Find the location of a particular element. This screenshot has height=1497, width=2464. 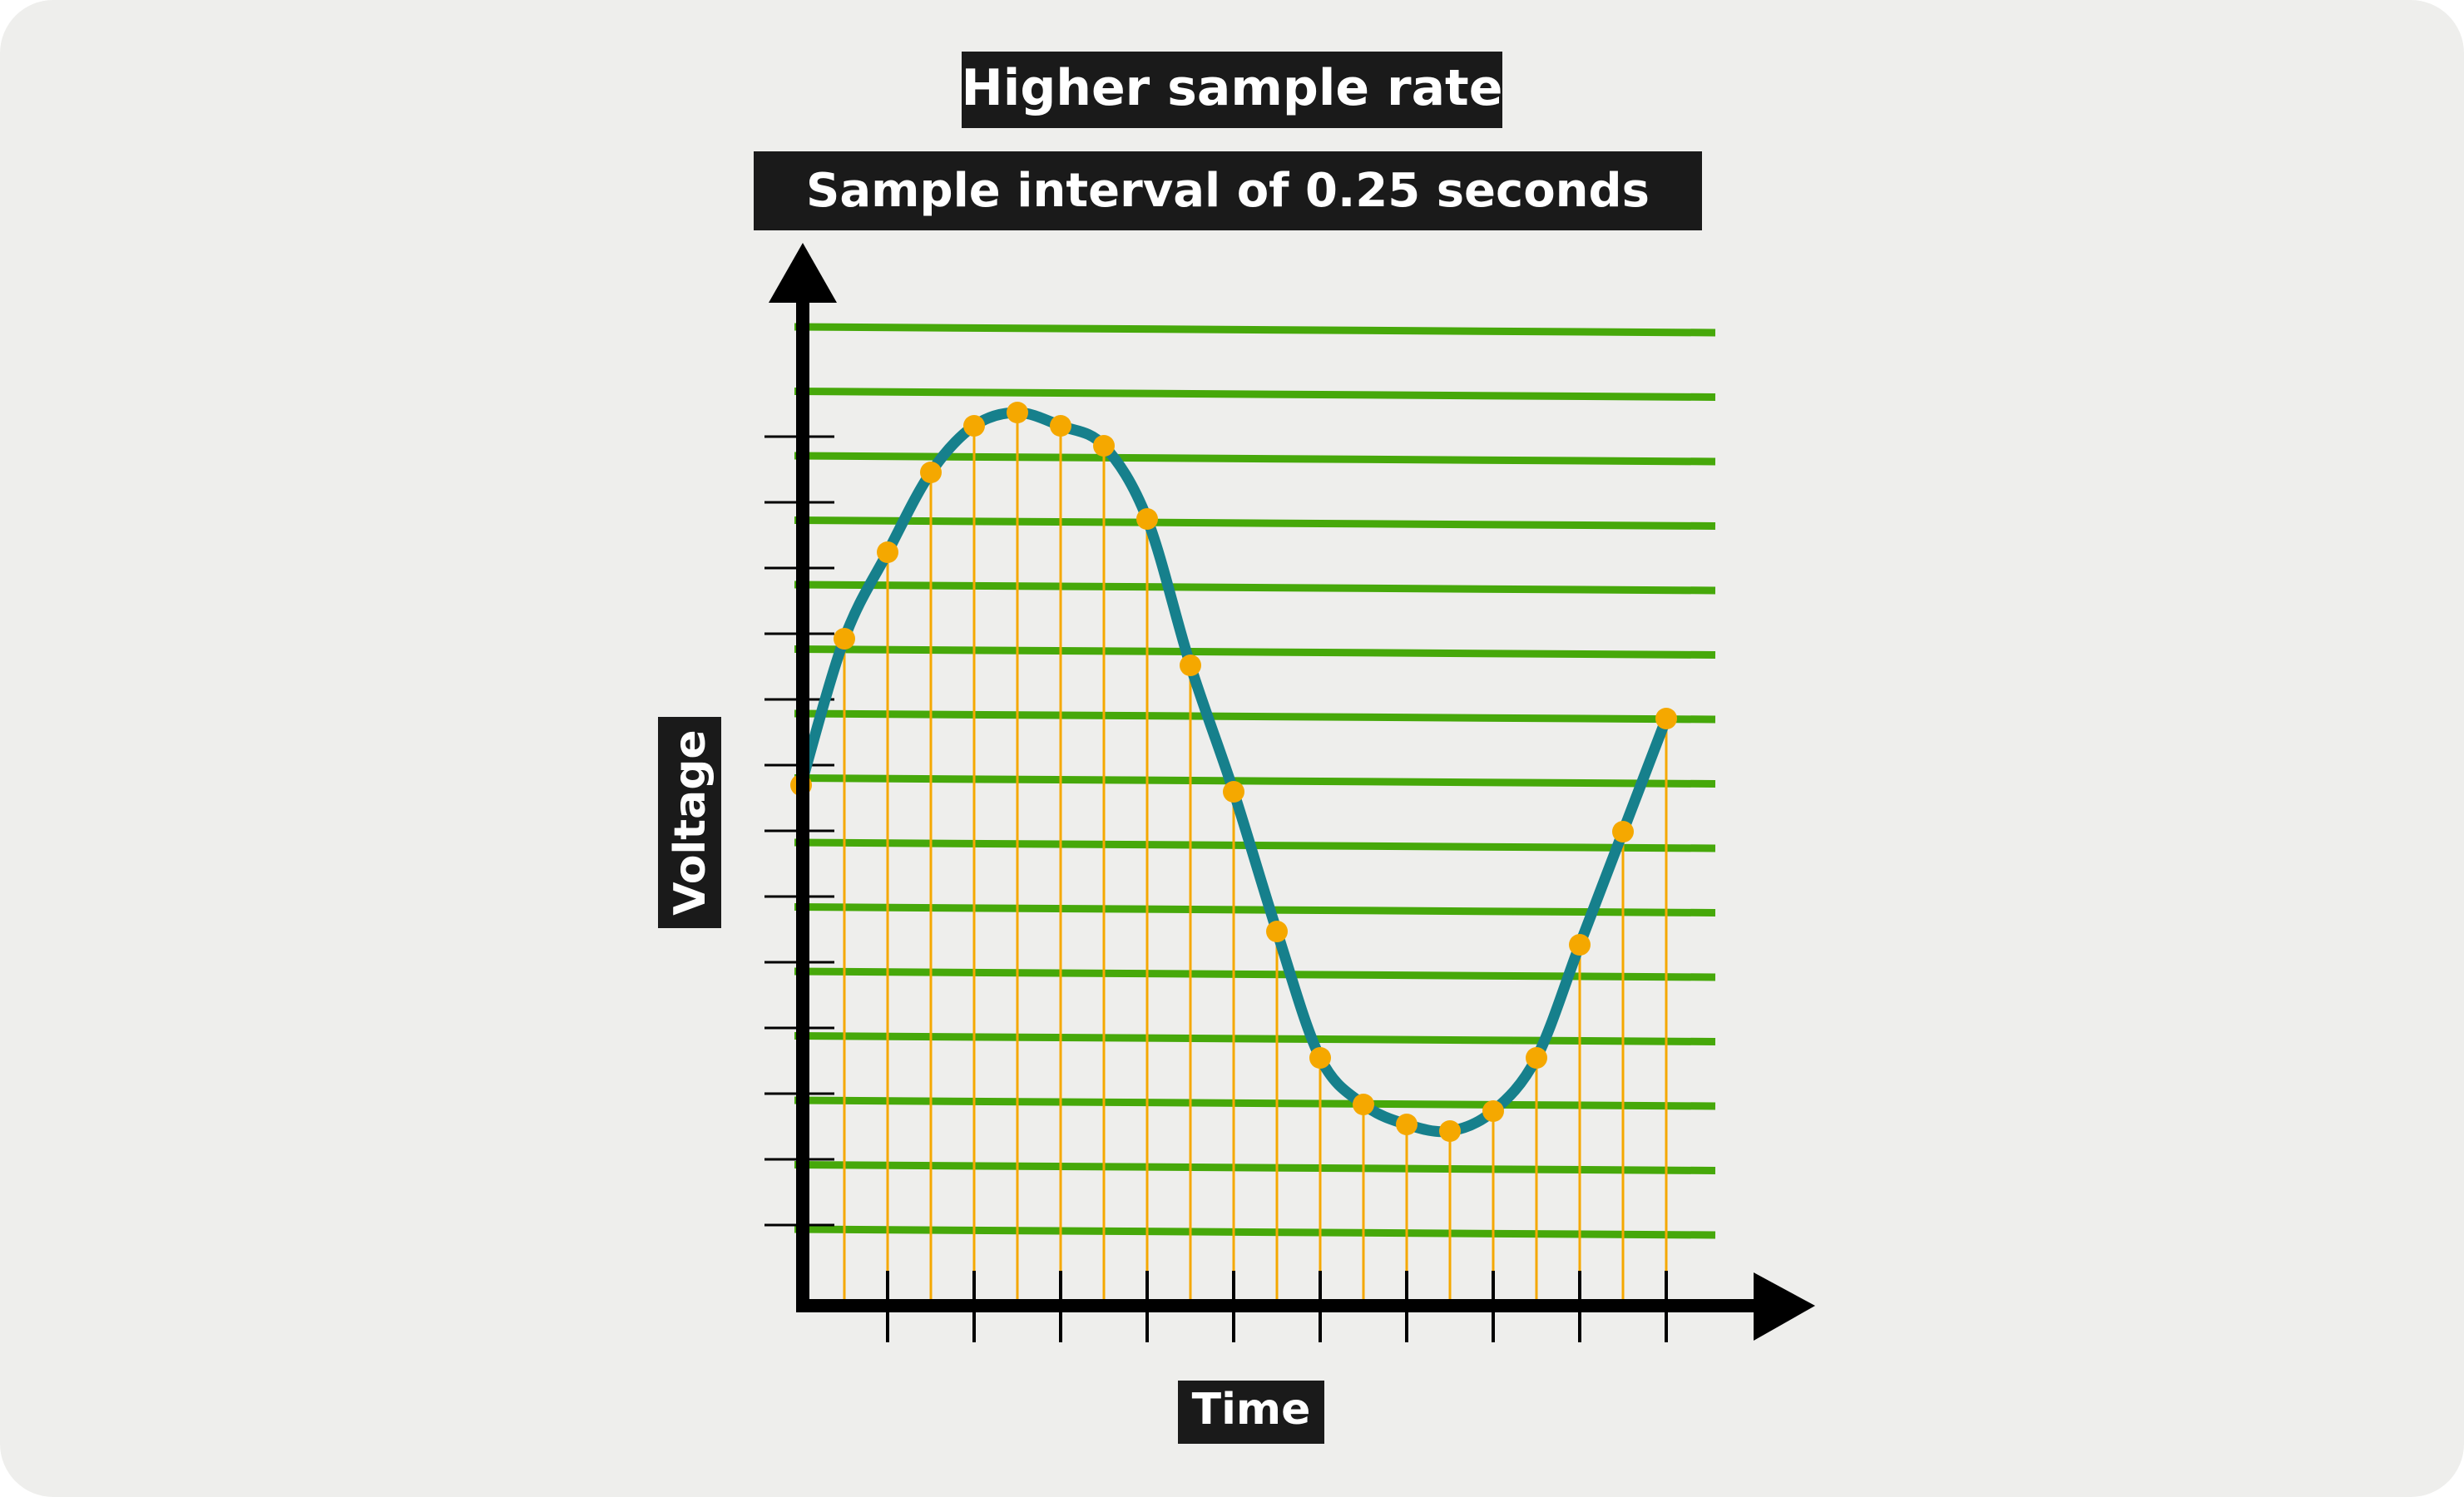

x-axis-label-text: Time is located at coordinates (1251, 1410).